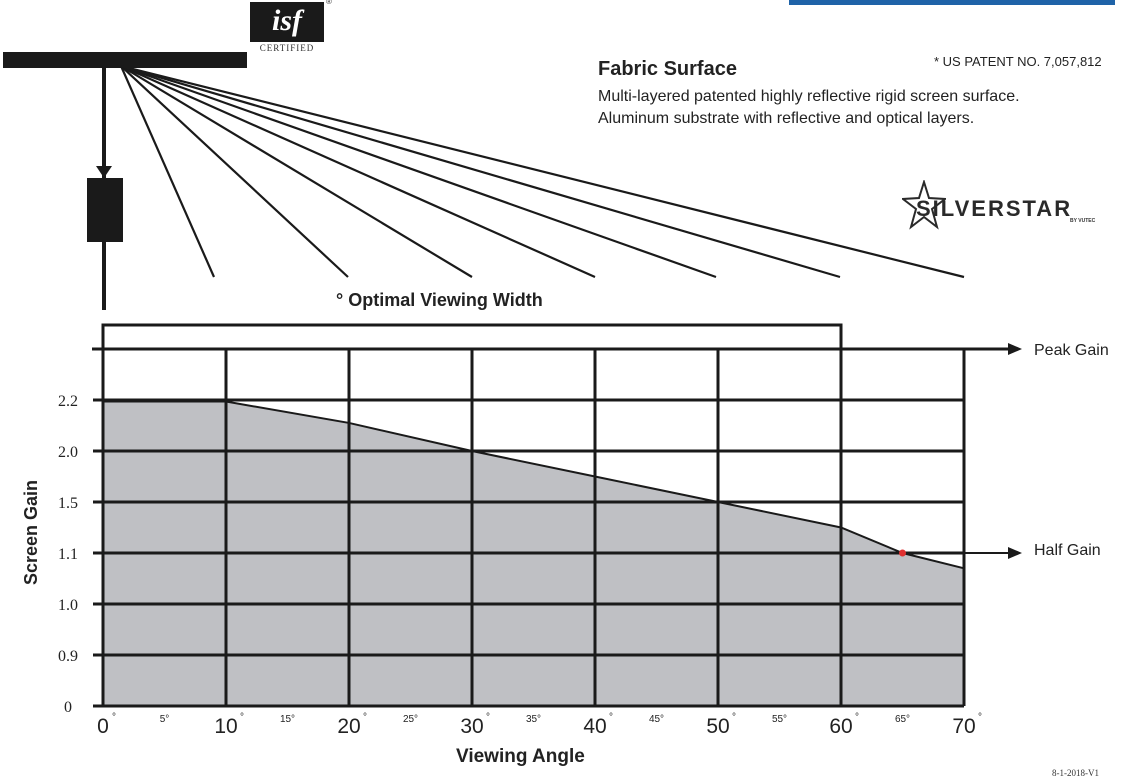 The width and height of the screenshot is (1121, 778). Describe the element at coordinates (533, 719) in the screenshot. I see `x-minor-tick-label: 35°` at that location.